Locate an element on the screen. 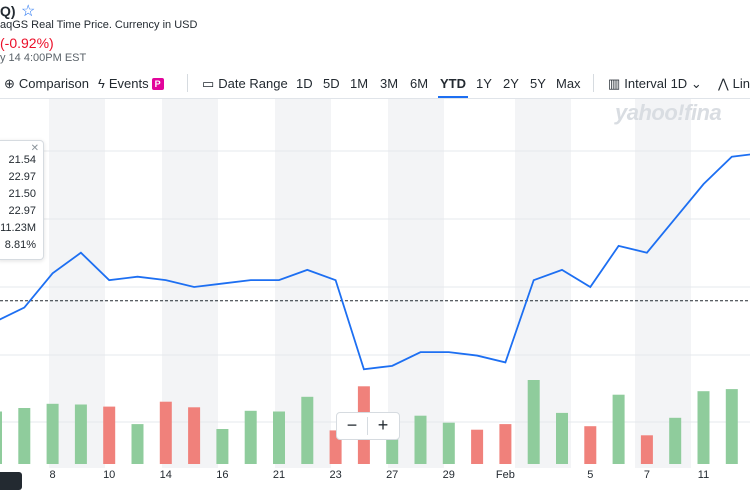 The image size is (750, 500). interval-label: Interval is located at coordinates (645, 83).